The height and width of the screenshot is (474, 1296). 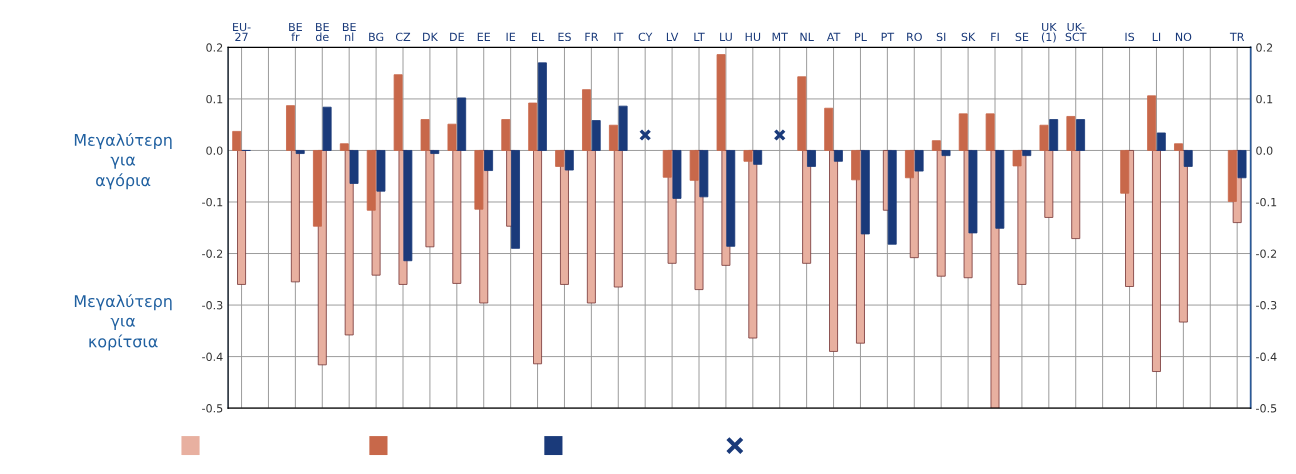 What do you see at coordinates (672, 36) in the screenshot?
I see `x-tick-label: LV` at bounding box center [672, 36].